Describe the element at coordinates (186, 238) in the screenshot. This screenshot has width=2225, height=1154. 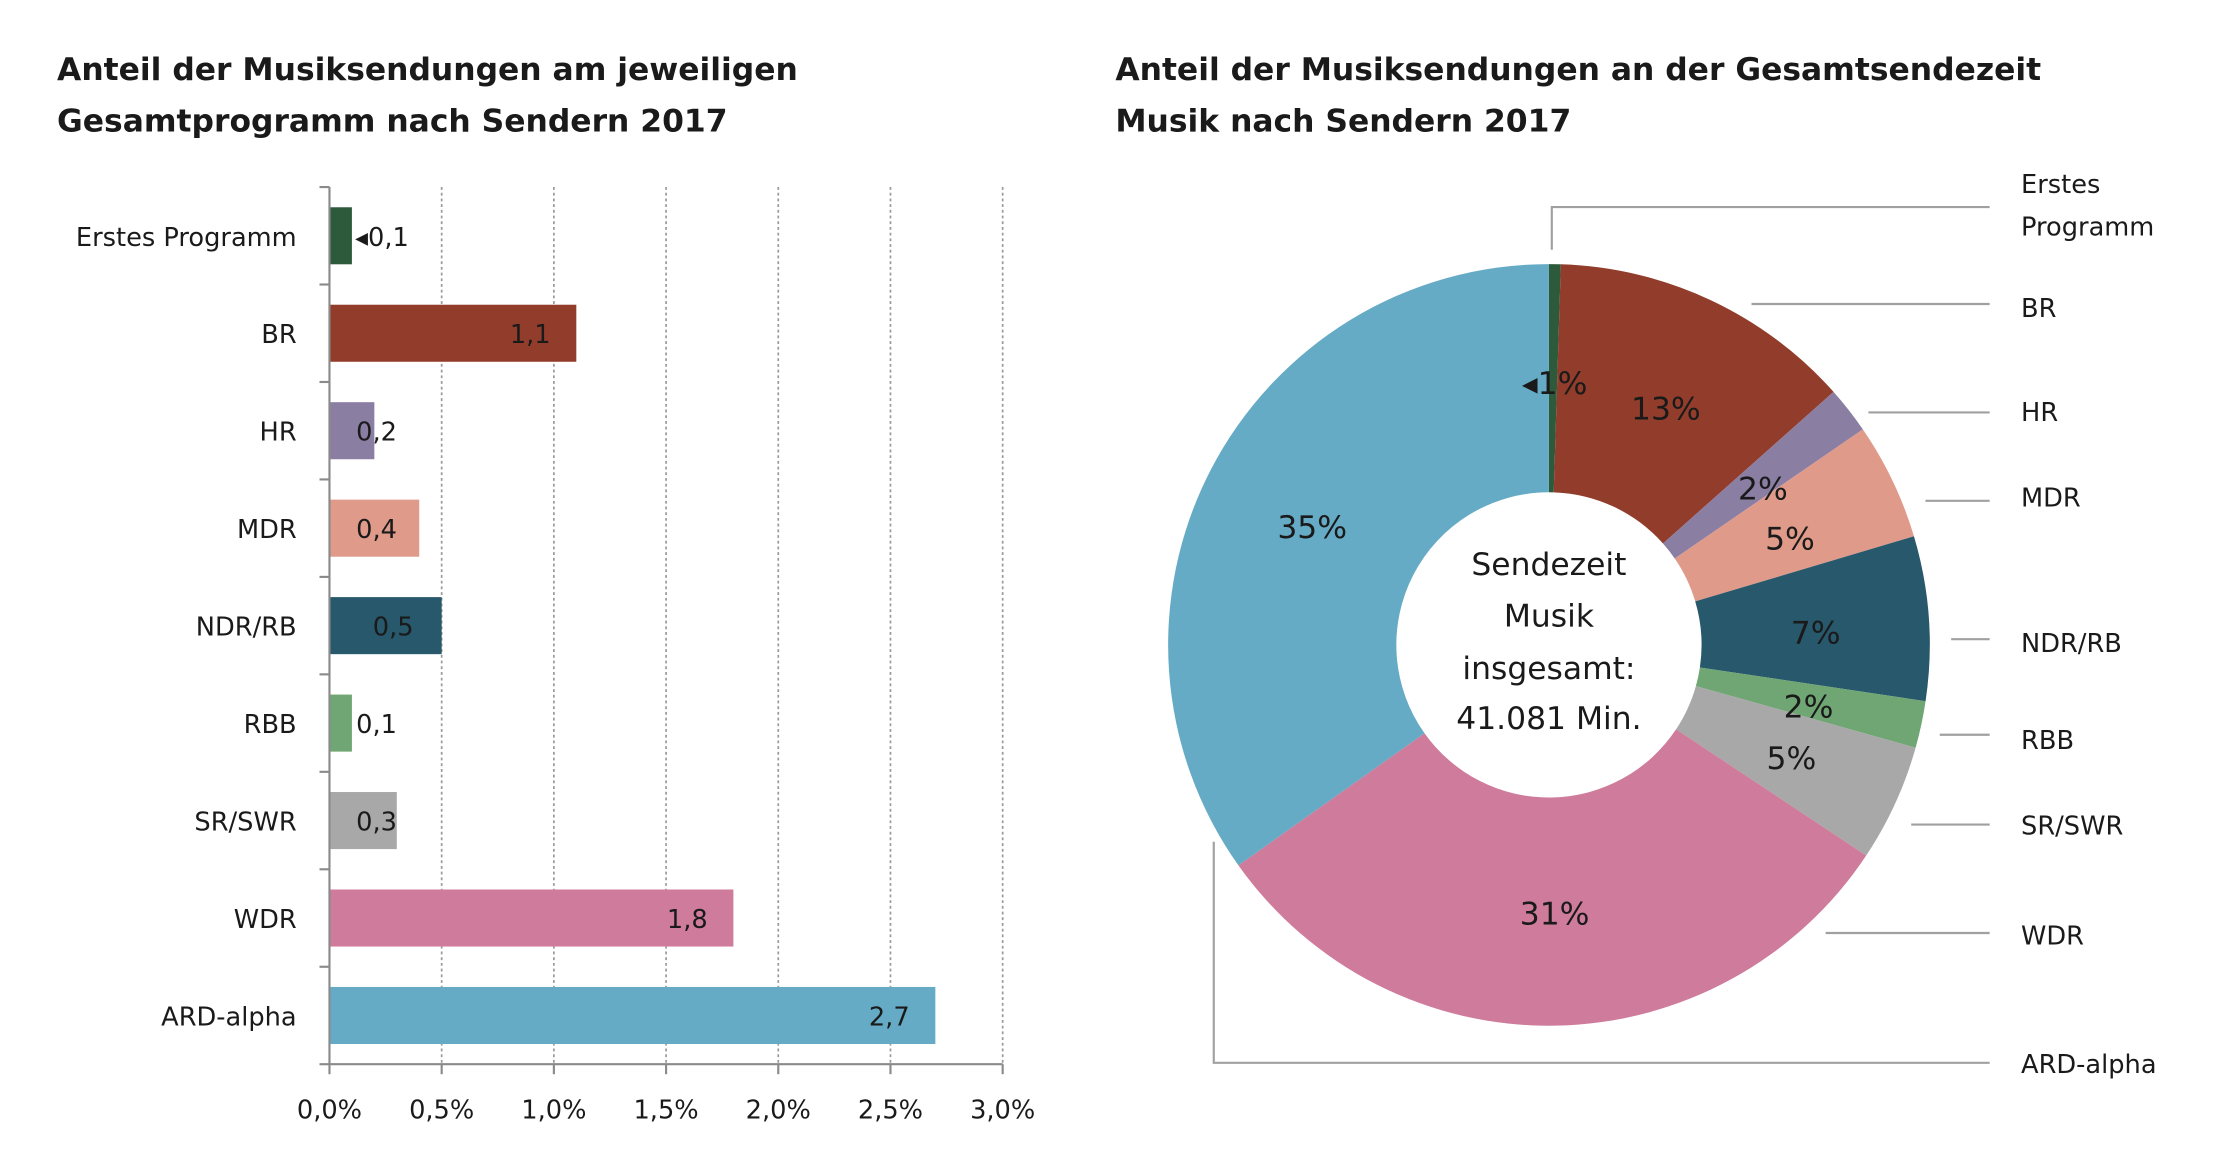
I see `category-label: Erstes Programm` at that location.